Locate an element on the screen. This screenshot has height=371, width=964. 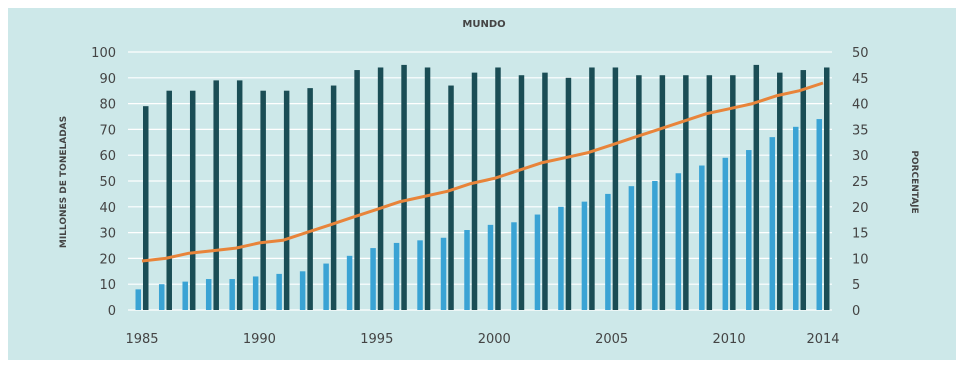
y-left-tick-label: 70 is located at coordinates (107, 130).